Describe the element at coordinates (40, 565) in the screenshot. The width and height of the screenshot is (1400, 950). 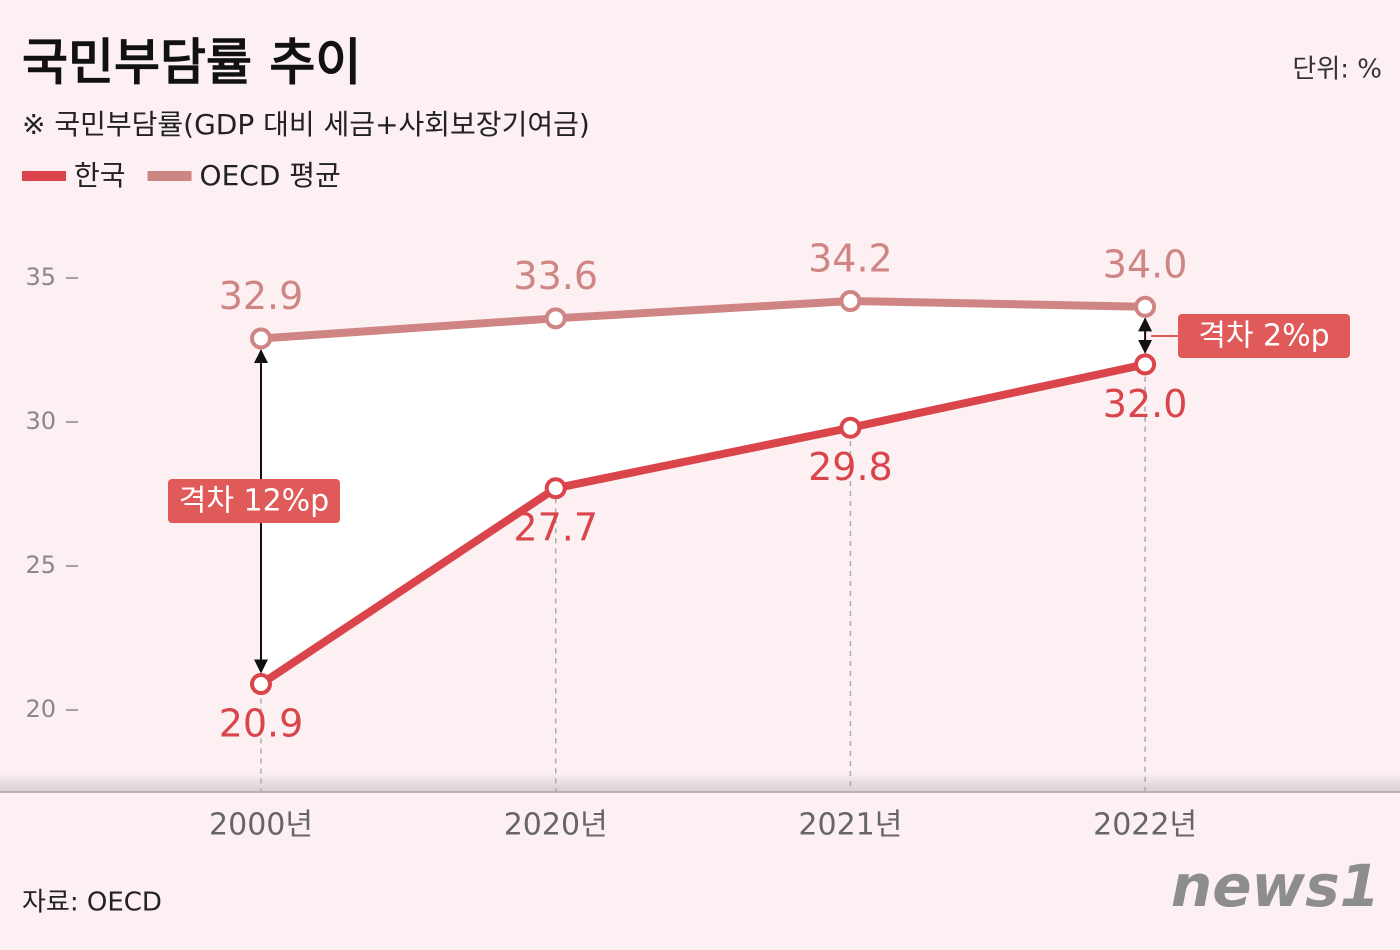
I see `y-tick-label: 25` at that location.